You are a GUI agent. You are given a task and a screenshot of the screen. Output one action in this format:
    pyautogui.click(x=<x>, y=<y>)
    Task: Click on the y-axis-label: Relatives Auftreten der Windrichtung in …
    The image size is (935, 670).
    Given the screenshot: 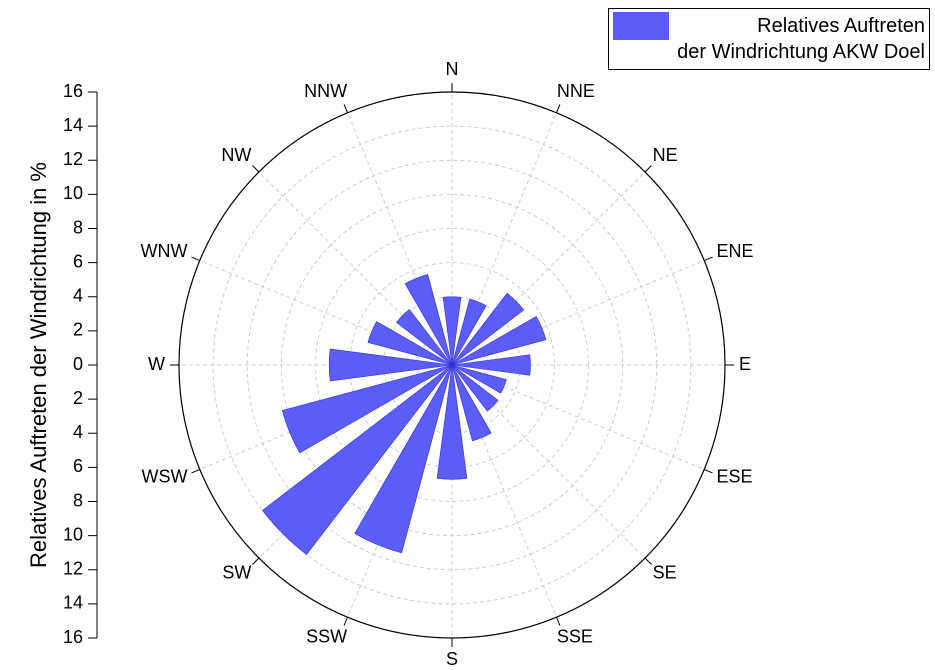 What is the action you would take?
    pyautogui.click(x=38, y=365)
    